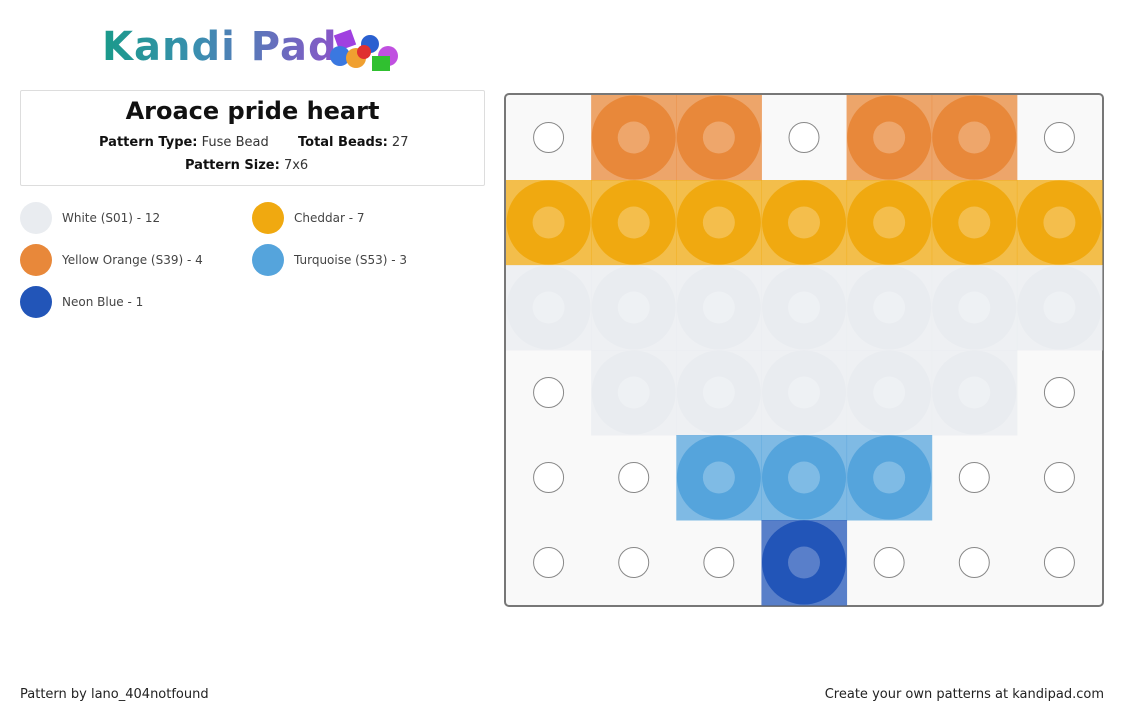 Image resolution: width=1124 pixels, height=720 pixels. I want to click on value: 27, so click(400, 142).